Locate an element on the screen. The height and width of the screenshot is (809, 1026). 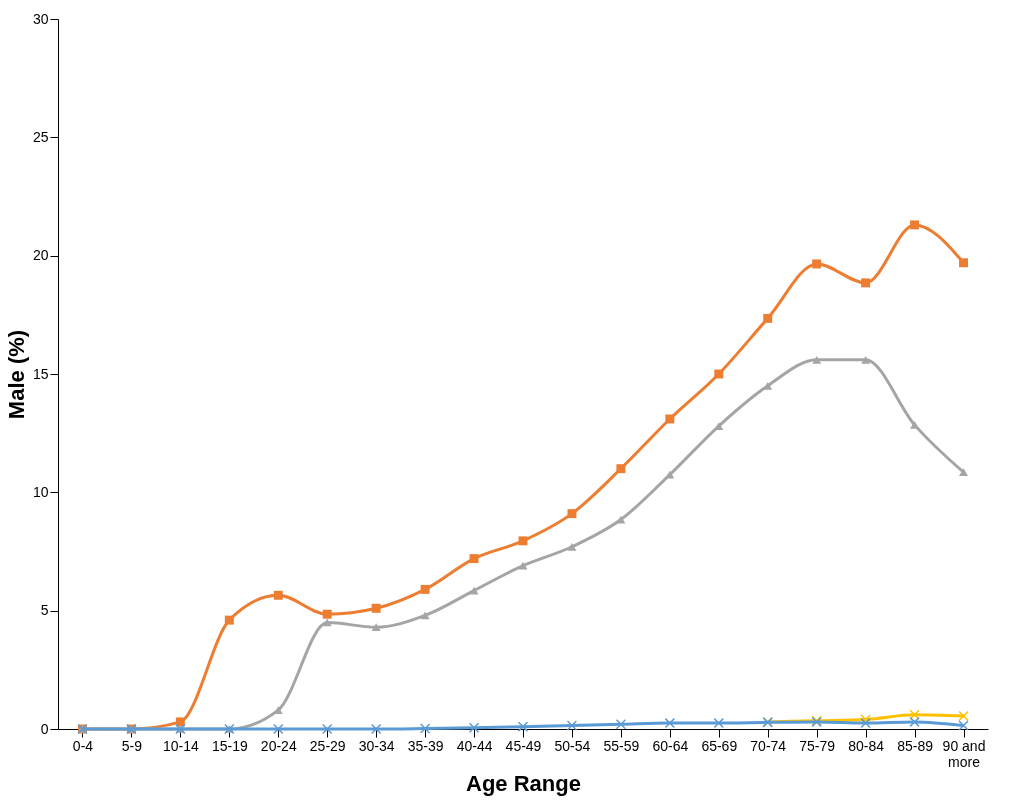
y-axis-title: Male (%) is located at coordinates (16, 374).